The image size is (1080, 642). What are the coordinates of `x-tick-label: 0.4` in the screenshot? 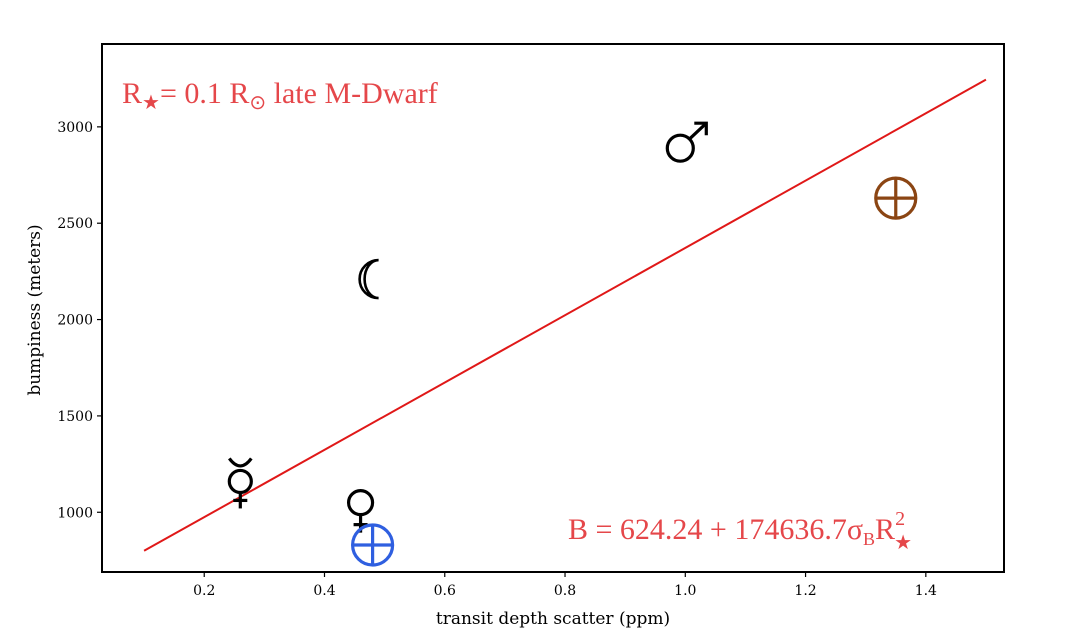 It's located at (324, 591).